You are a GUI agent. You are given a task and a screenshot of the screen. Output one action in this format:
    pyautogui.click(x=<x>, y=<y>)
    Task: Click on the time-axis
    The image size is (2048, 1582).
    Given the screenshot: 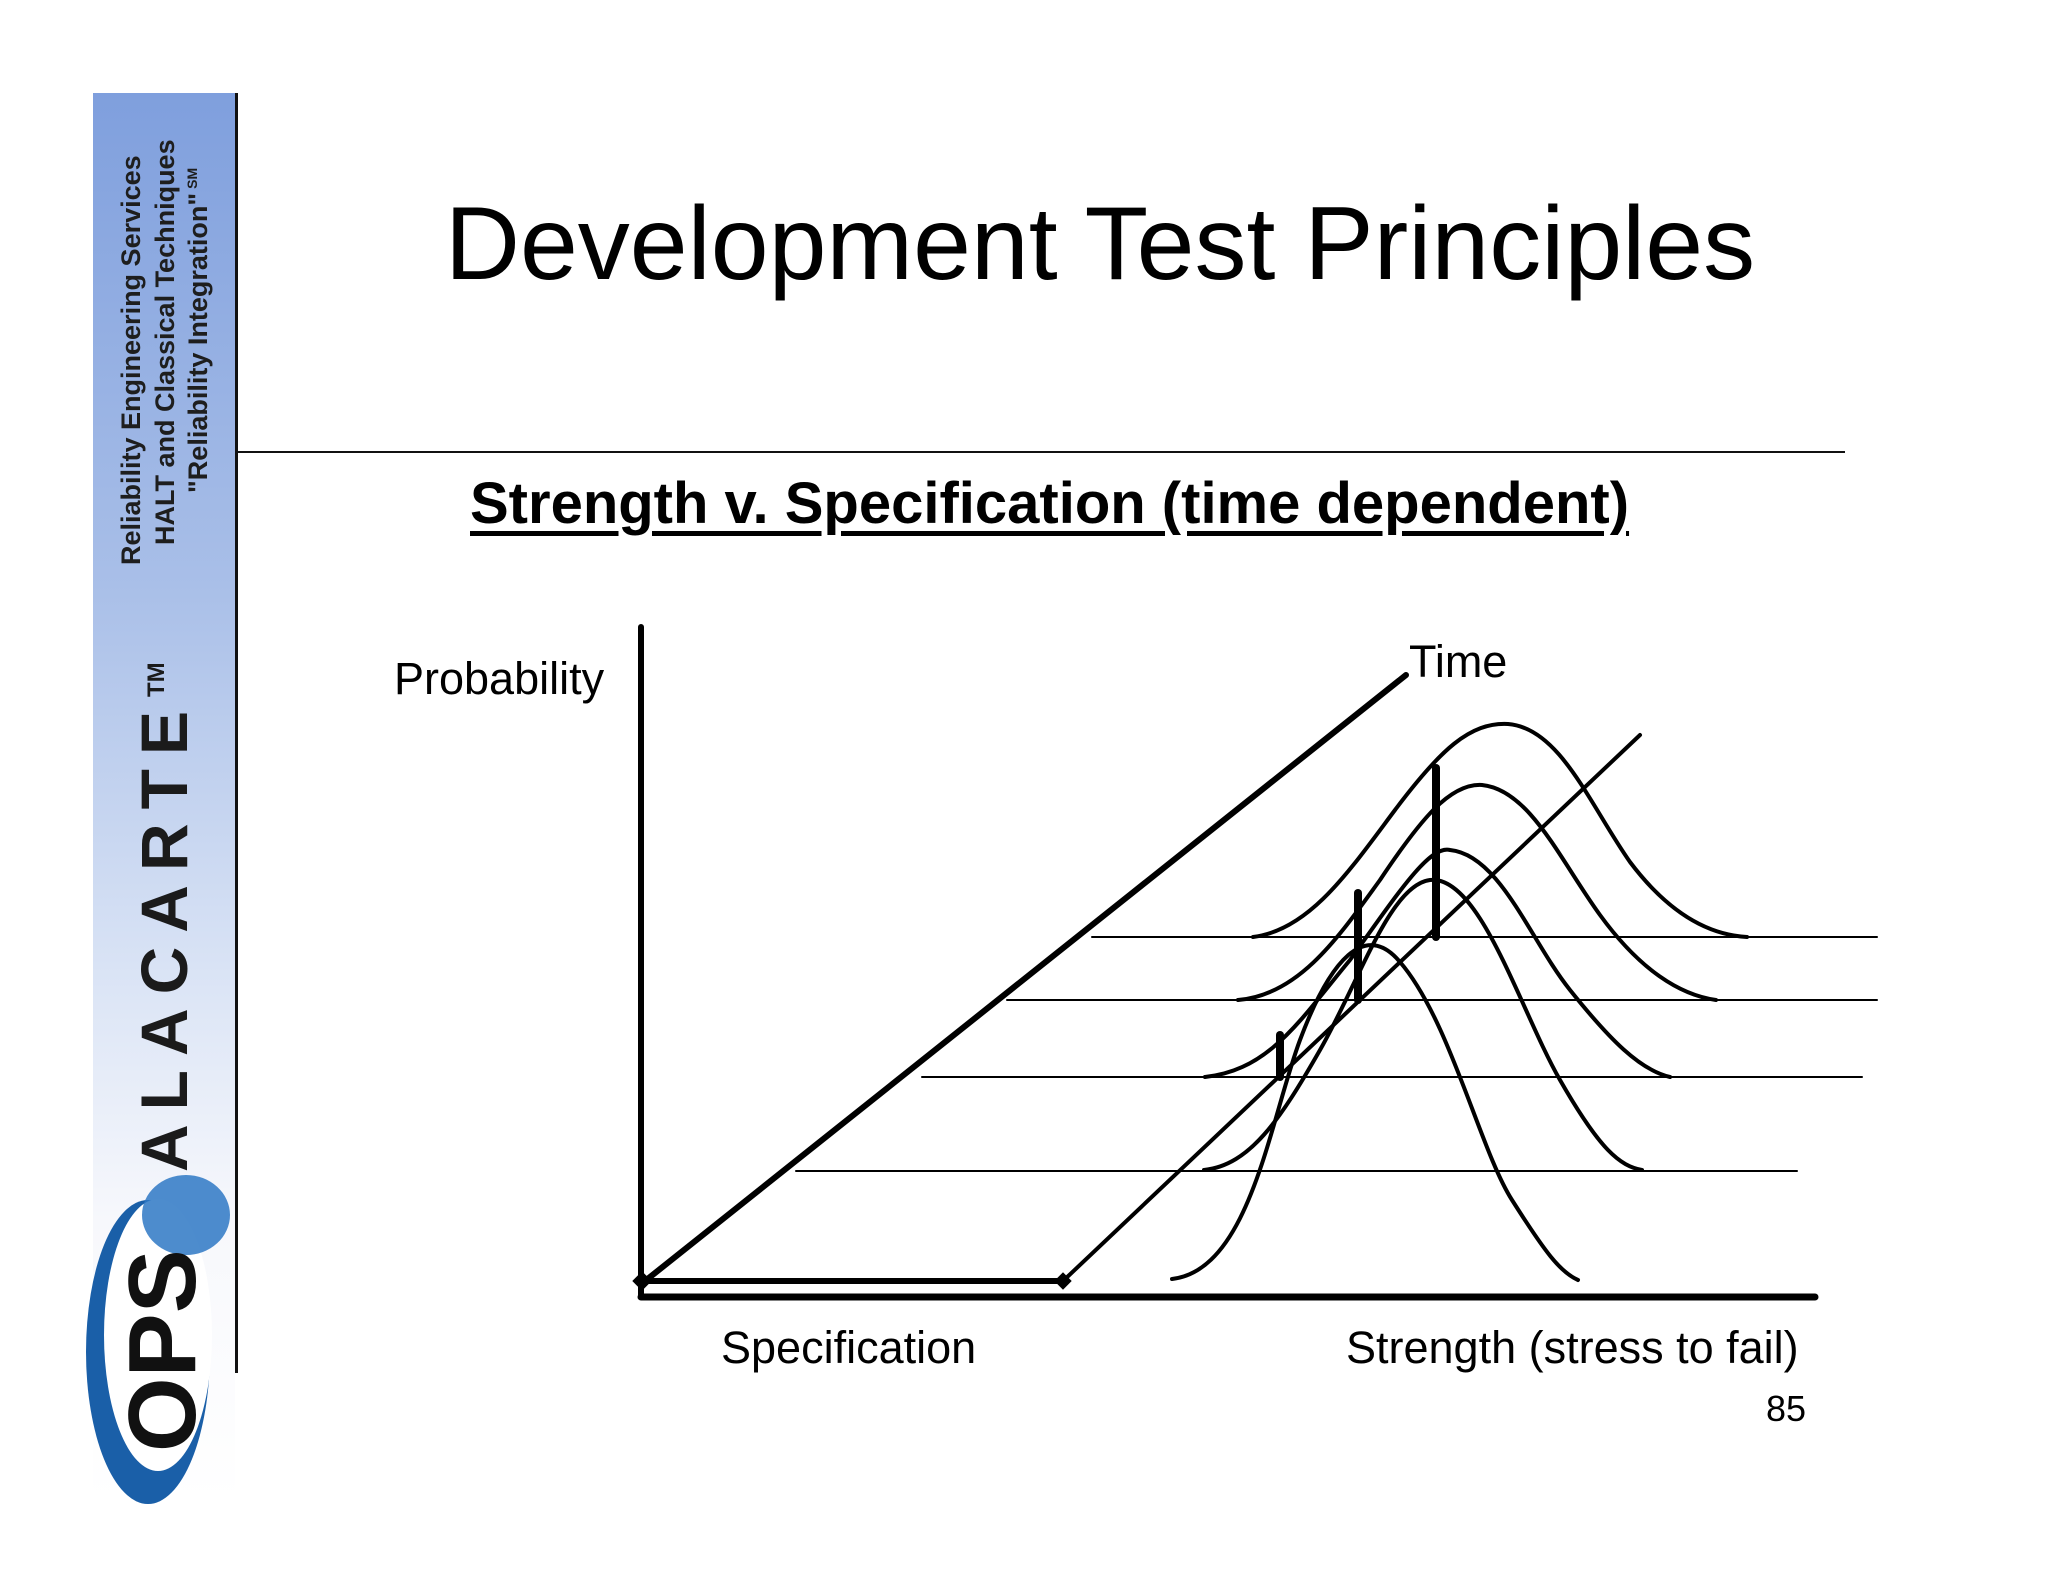 What is the action you would take?
    pyautogui.click(x=1025, y=978)
    